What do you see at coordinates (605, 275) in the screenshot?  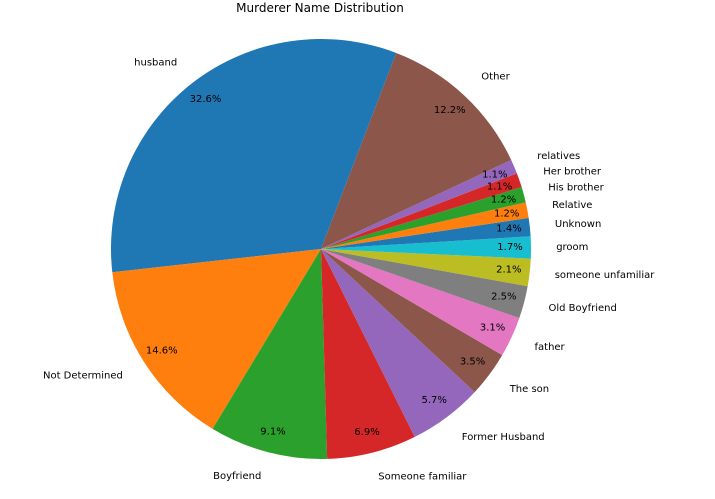 I see `pie-category-label: someone unfamiliar` at bounding box center [605, 275].